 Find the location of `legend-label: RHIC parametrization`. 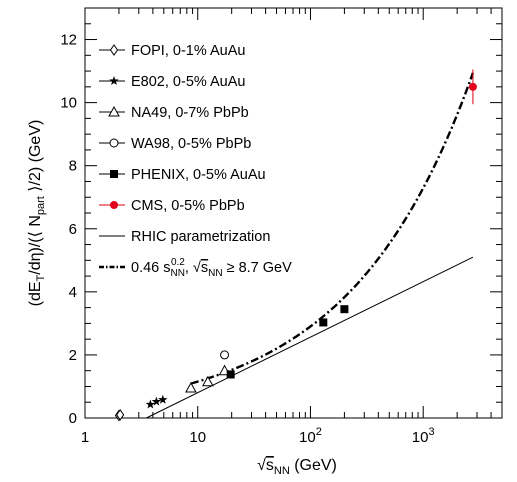

legend-label: RHIC parametrization is located at coordinates (200, 237).